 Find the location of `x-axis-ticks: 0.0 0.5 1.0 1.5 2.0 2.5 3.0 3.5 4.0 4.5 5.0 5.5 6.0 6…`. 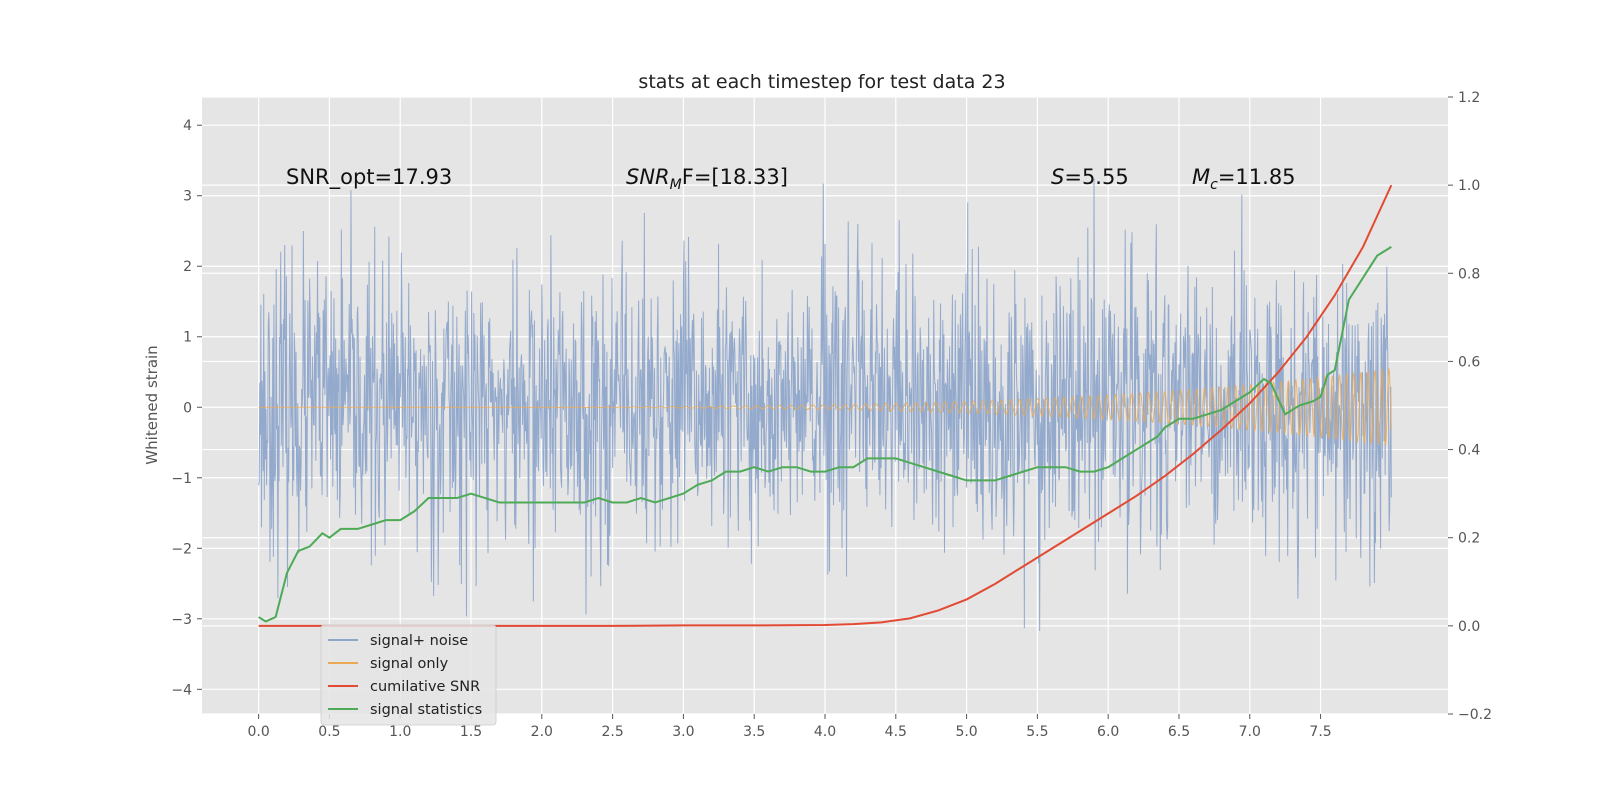

x-axis-ticks: 0.0 0.5 1.0 1.5 2.0 2.5 3.0 3.5 4.0 4.5 5.0 5.5 6.0 6… is located at coordinates (790, 727).